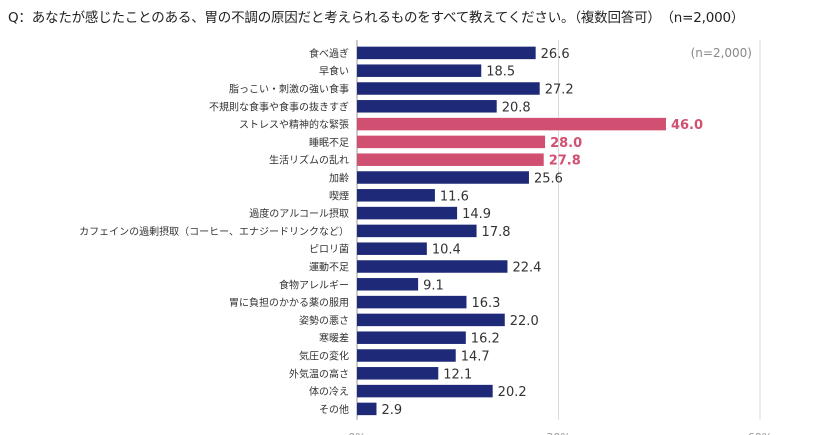  Describe the element at coordinates (319, 373) in the screenshot. I see `category-label: 外気温の高さ` at that location.